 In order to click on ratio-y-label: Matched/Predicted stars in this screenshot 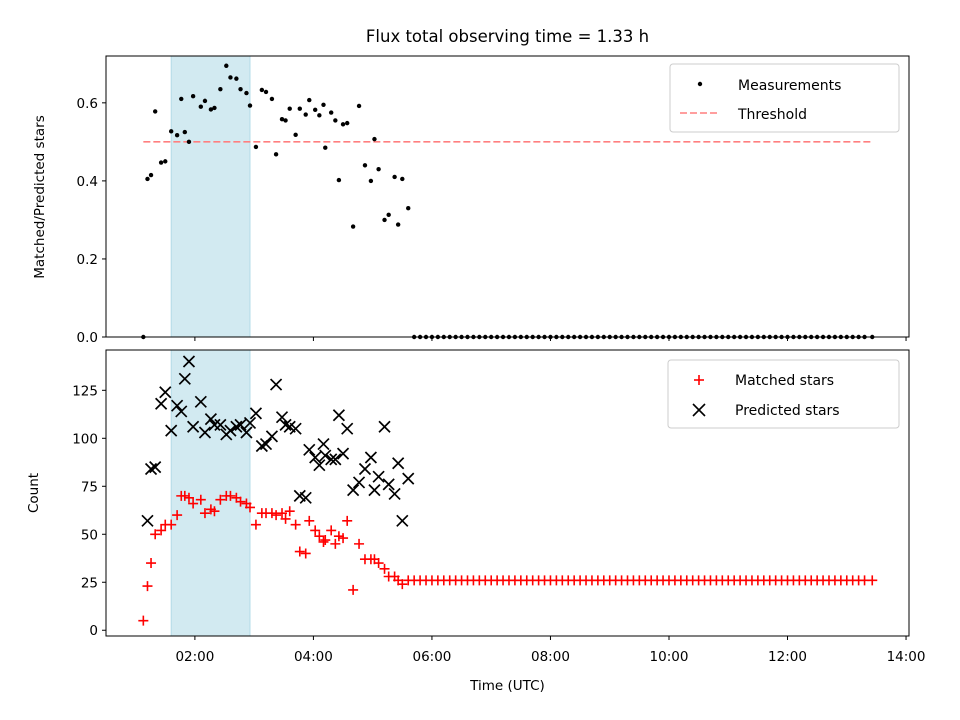, I will do `click(40, 196)`.